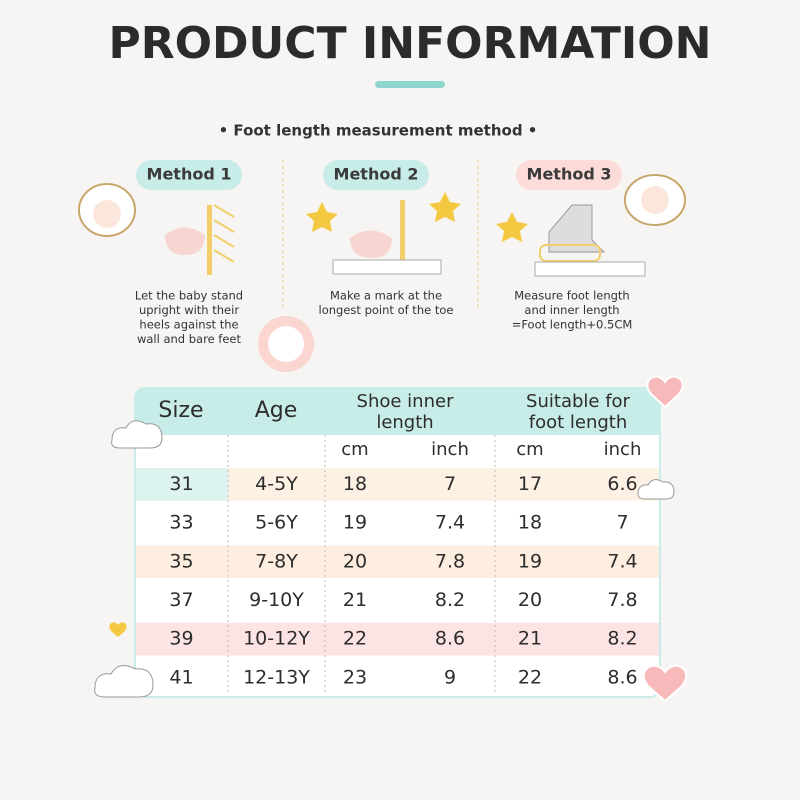  I want to click on table-cell: 6.6, so click(622, 484).